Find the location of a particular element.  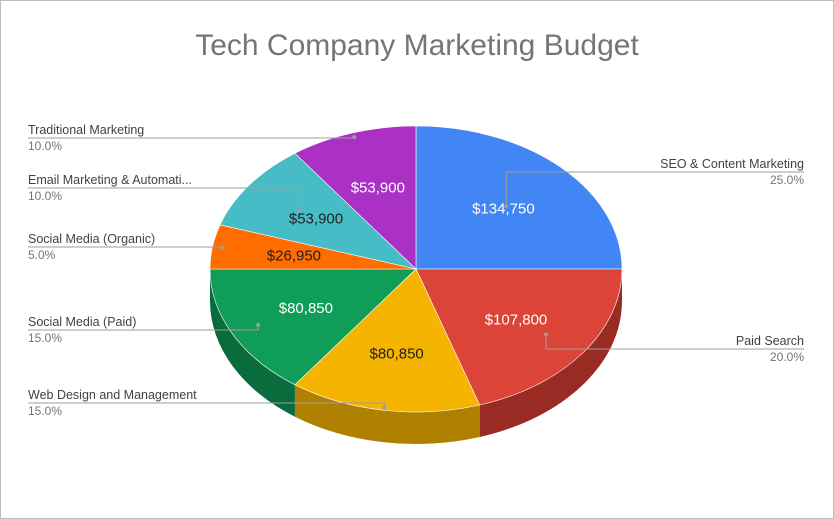

callout-dot-traditional-marketing is located at coordinates (354, 137).